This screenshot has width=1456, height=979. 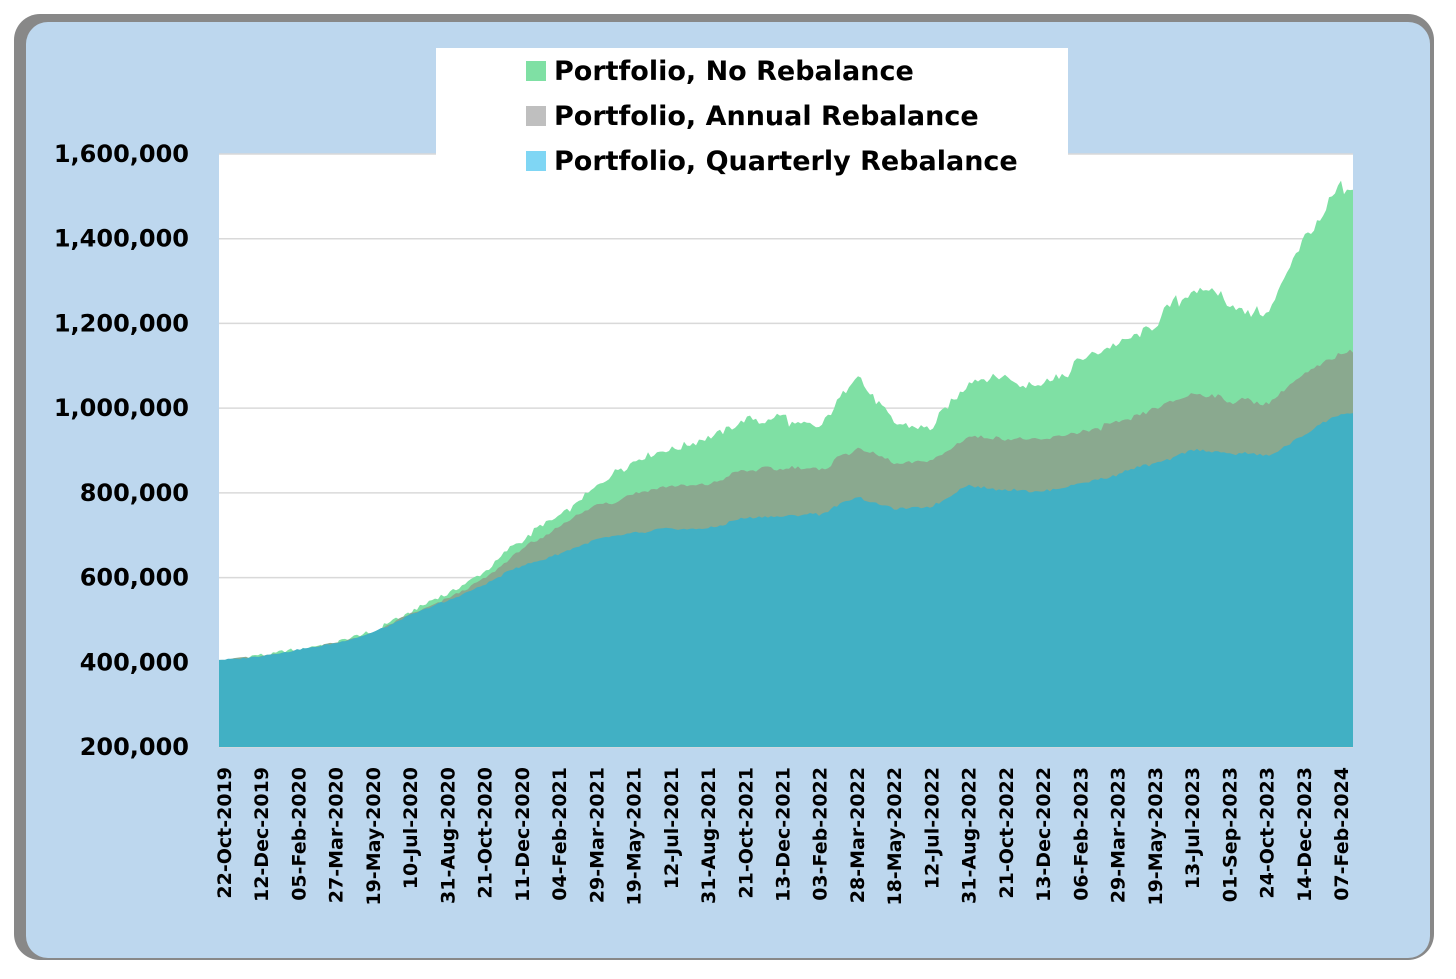 I want to click on y-tick-label: 800,000, so click(x=134, y=493).